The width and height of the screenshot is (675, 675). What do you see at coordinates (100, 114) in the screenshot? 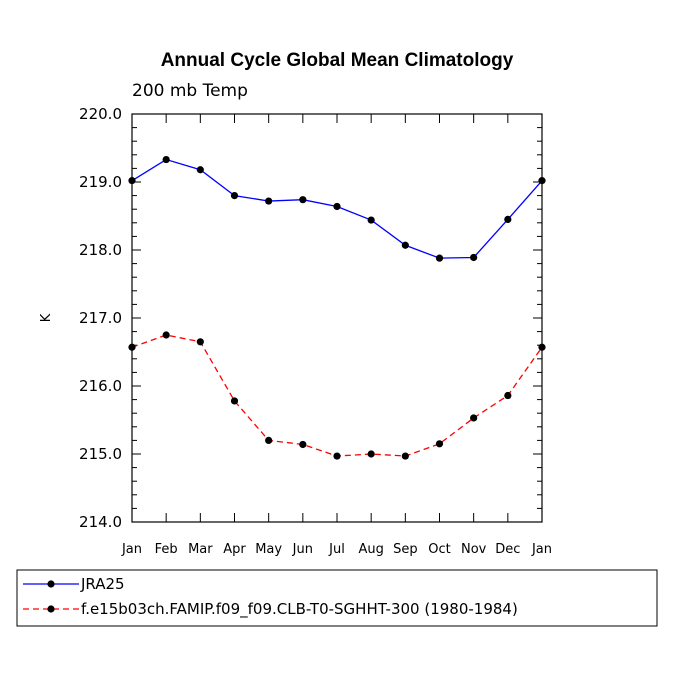
I see `y-tick-label: 220.0` at bounding box center [100, 114].